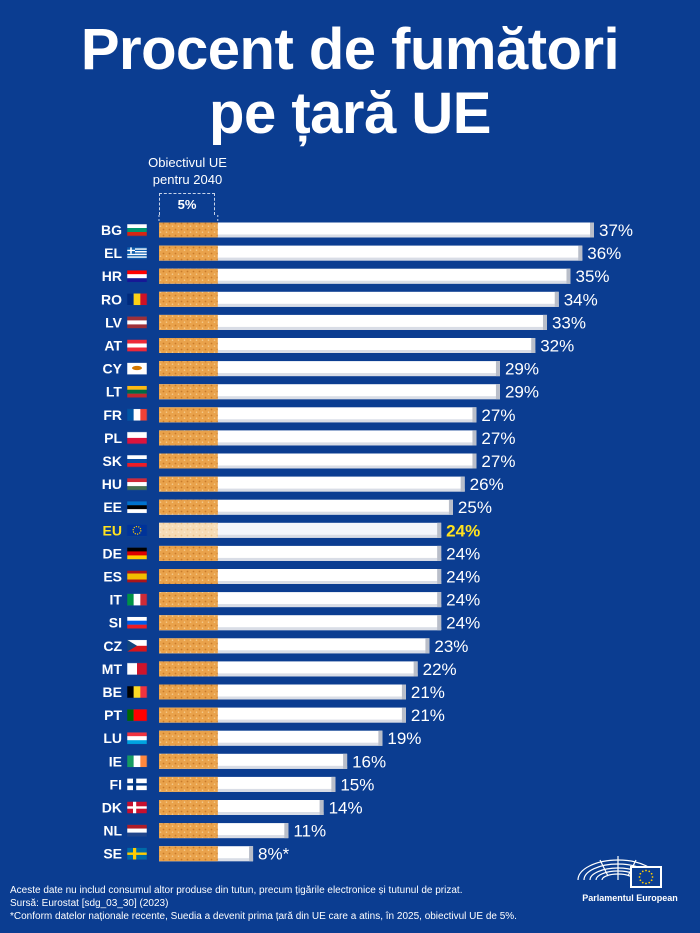 This screenshot has width=700, height=933. What do you see at coordinates (247, 761) in the screenshot?
I see `bar-row-ie: IE 16%` at bounding box center [247, 761].